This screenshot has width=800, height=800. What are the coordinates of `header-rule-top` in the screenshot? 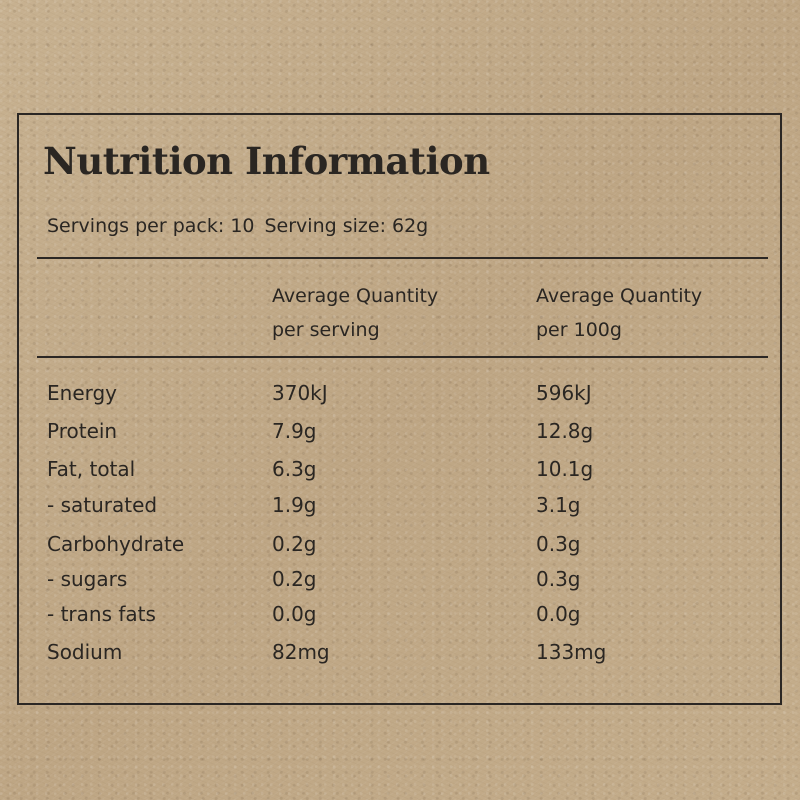 It's located at (402, 258).